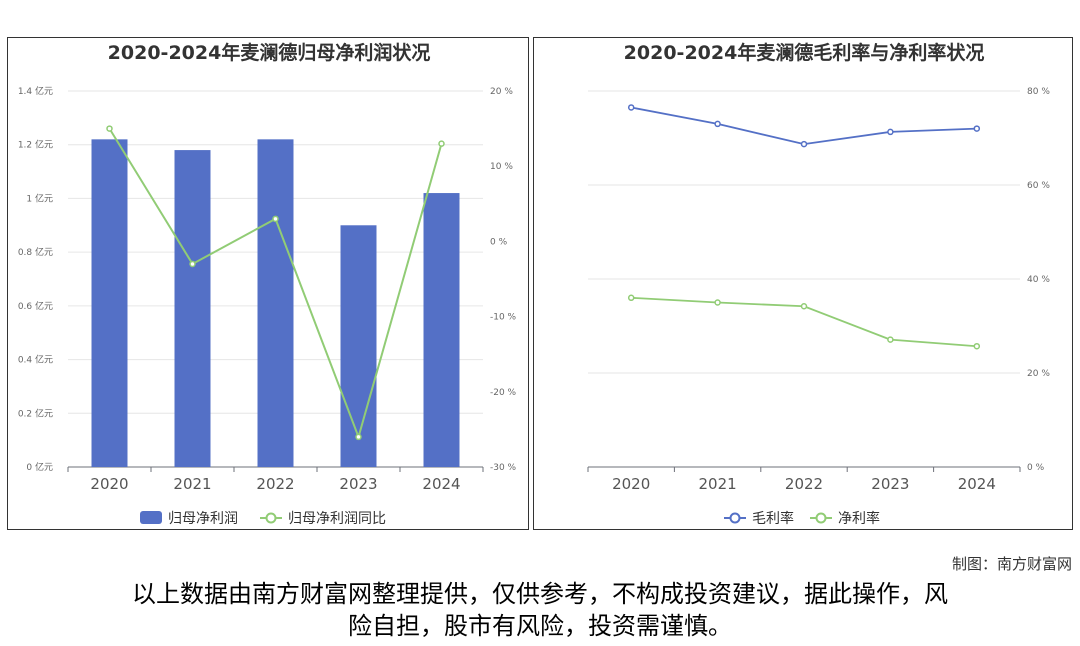  Describe the element at coordinates (151, 517) in the screenshot. I see `legend-swatch-bar` at that location.